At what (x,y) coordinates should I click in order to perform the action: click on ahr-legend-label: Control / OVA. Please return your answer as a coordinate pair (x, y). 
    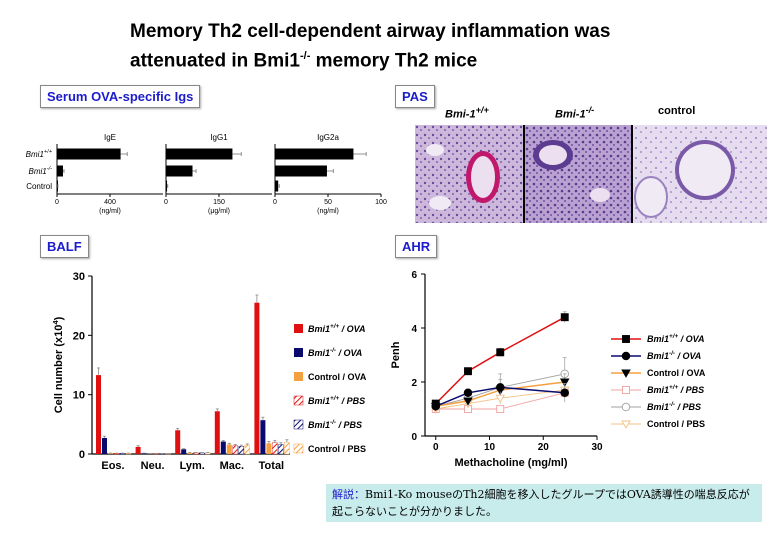
    Looking at the image, I should click on (676, 373).